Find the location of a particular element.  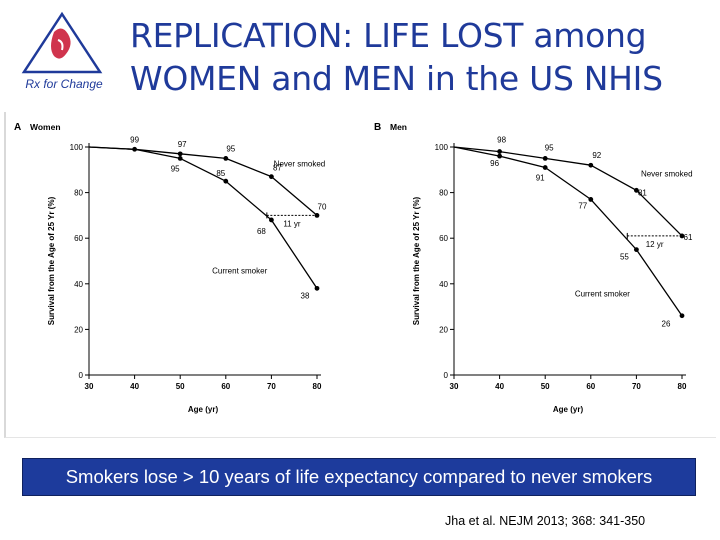

panel-letter: B is located at coordinates (377, 127).